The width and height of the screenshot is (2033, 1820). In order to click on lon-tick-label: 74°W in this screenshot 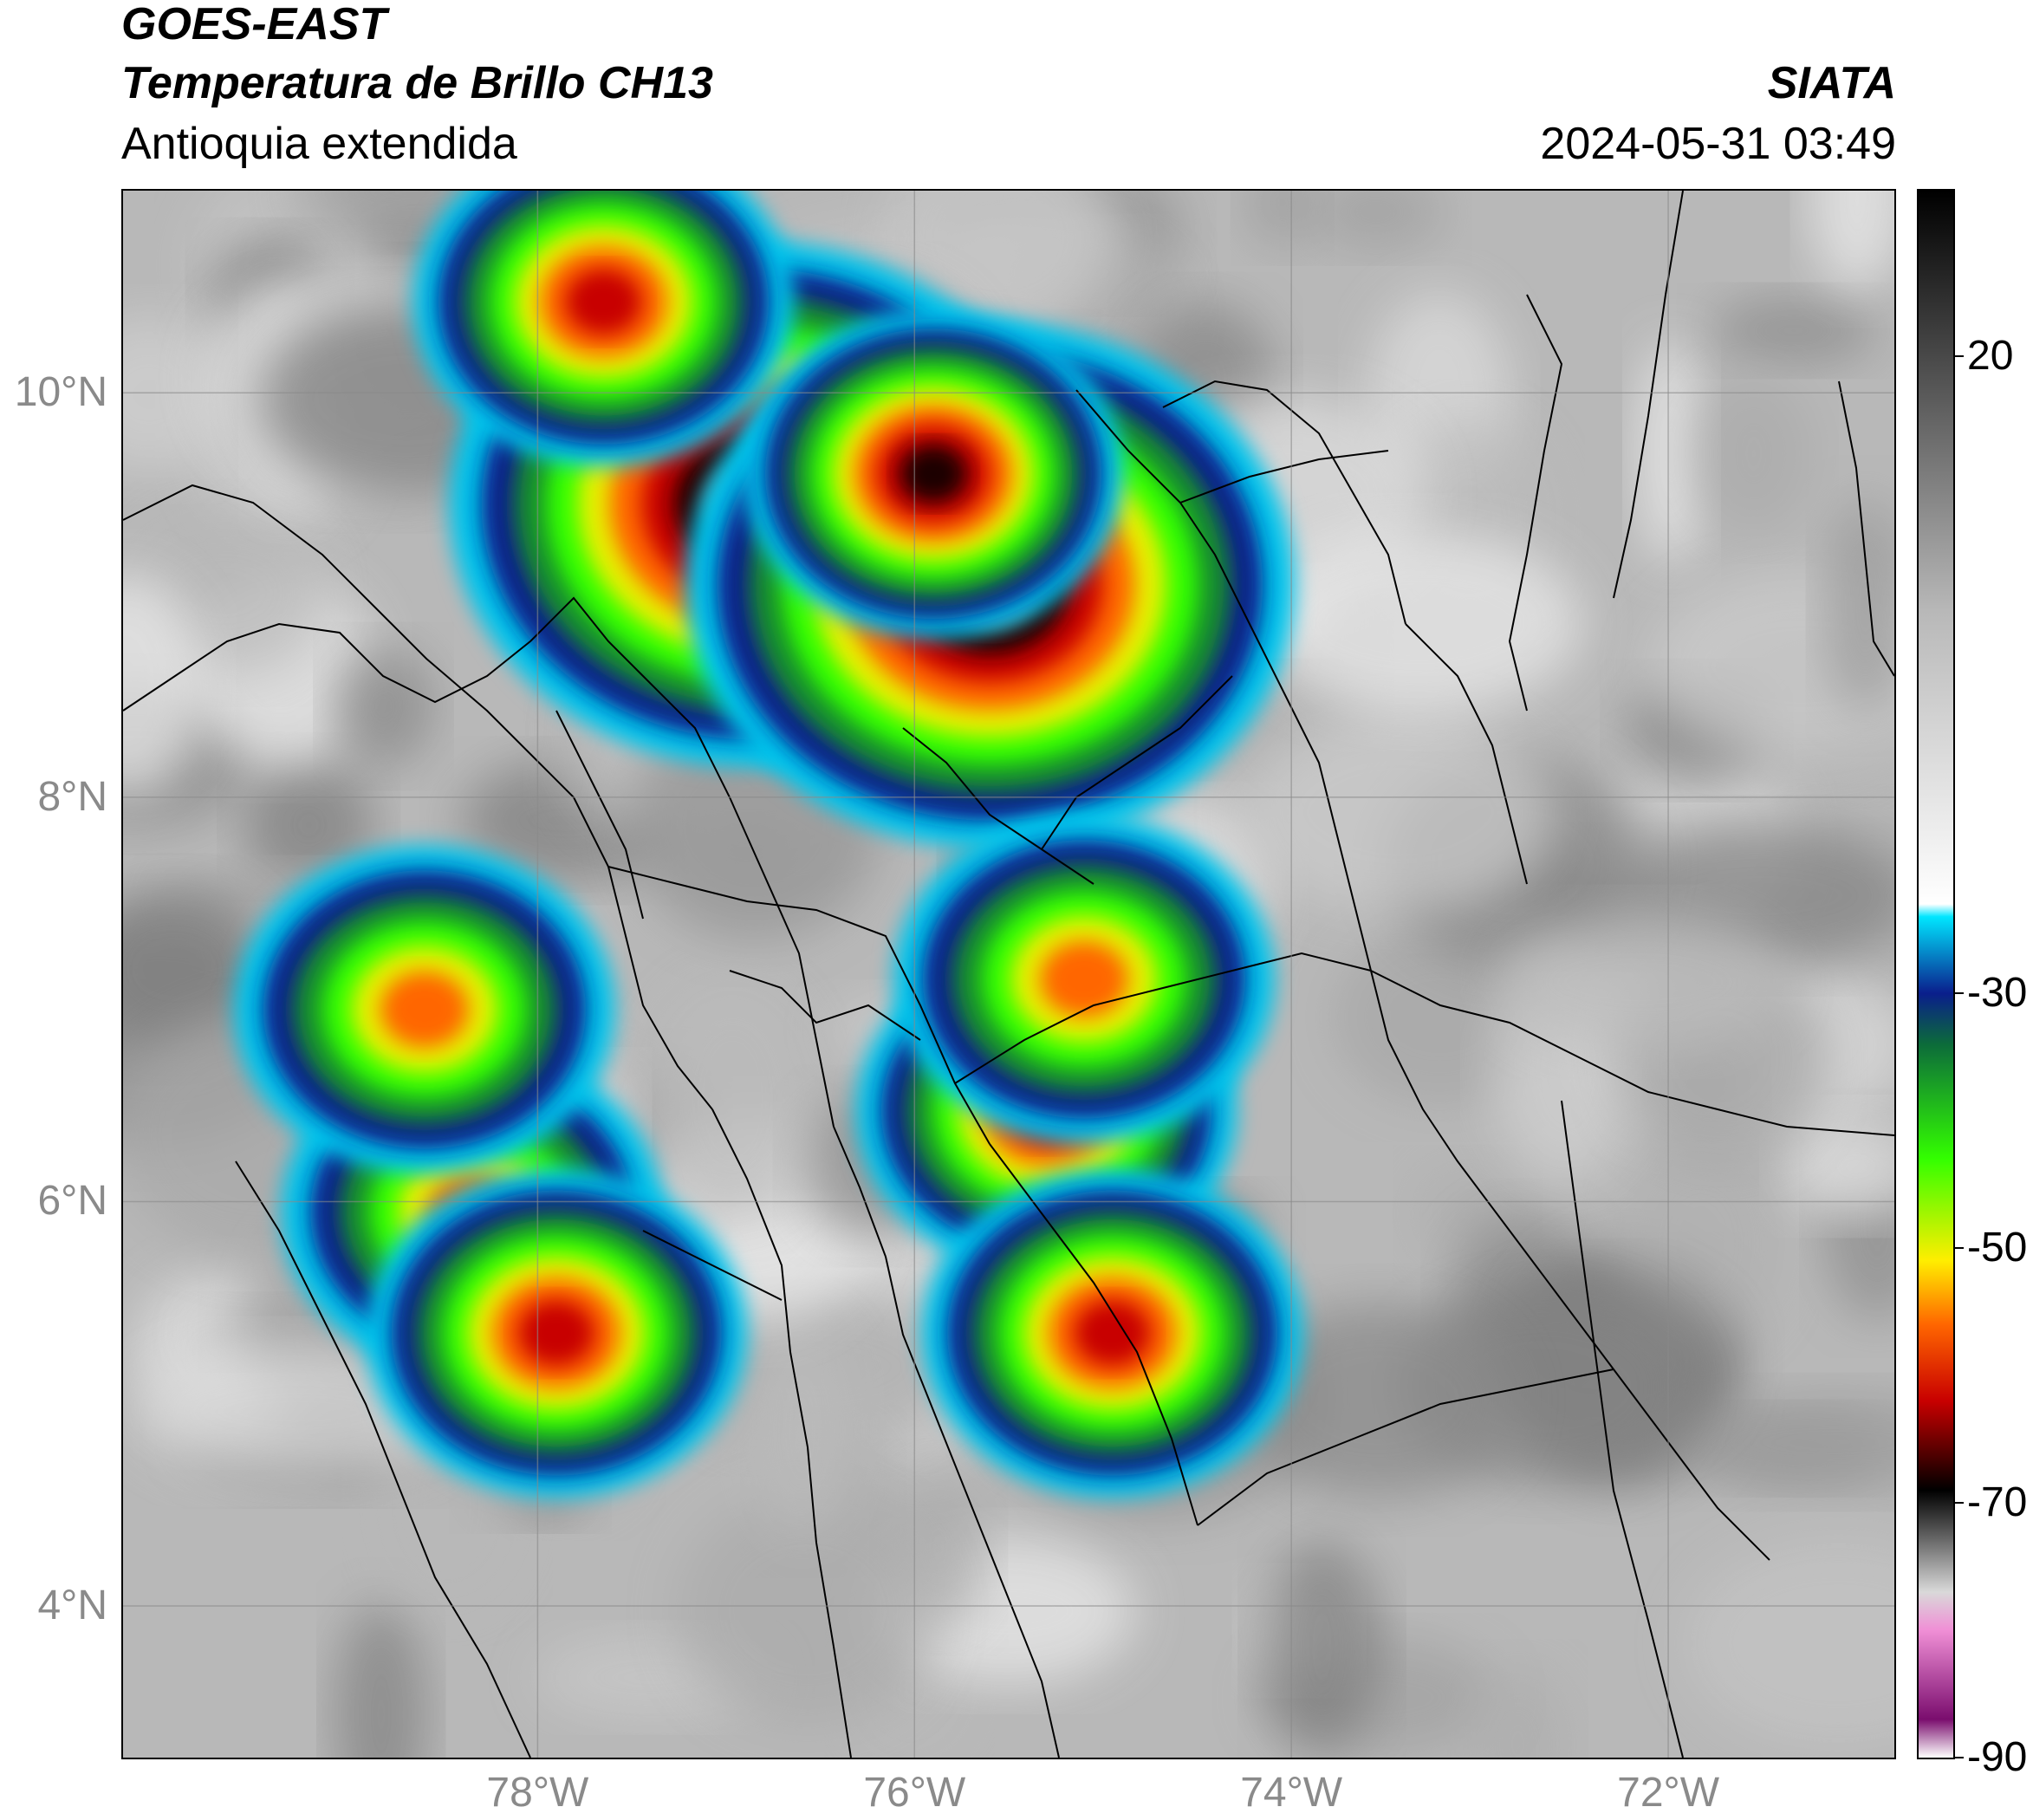, I will do `click(1291, 1793)`.